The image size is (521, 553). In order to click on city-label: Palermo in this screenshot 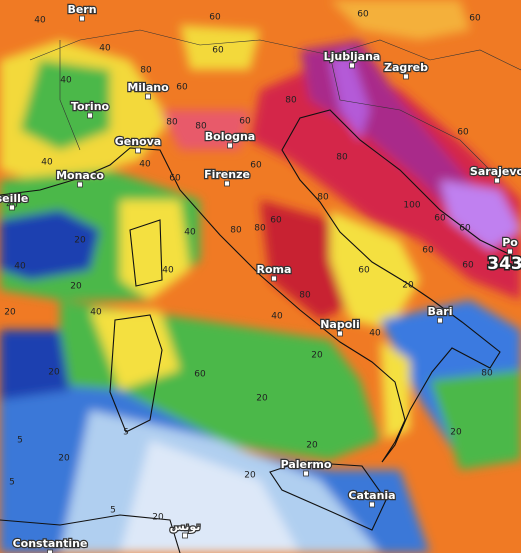, I will do `click(306, 464)`.